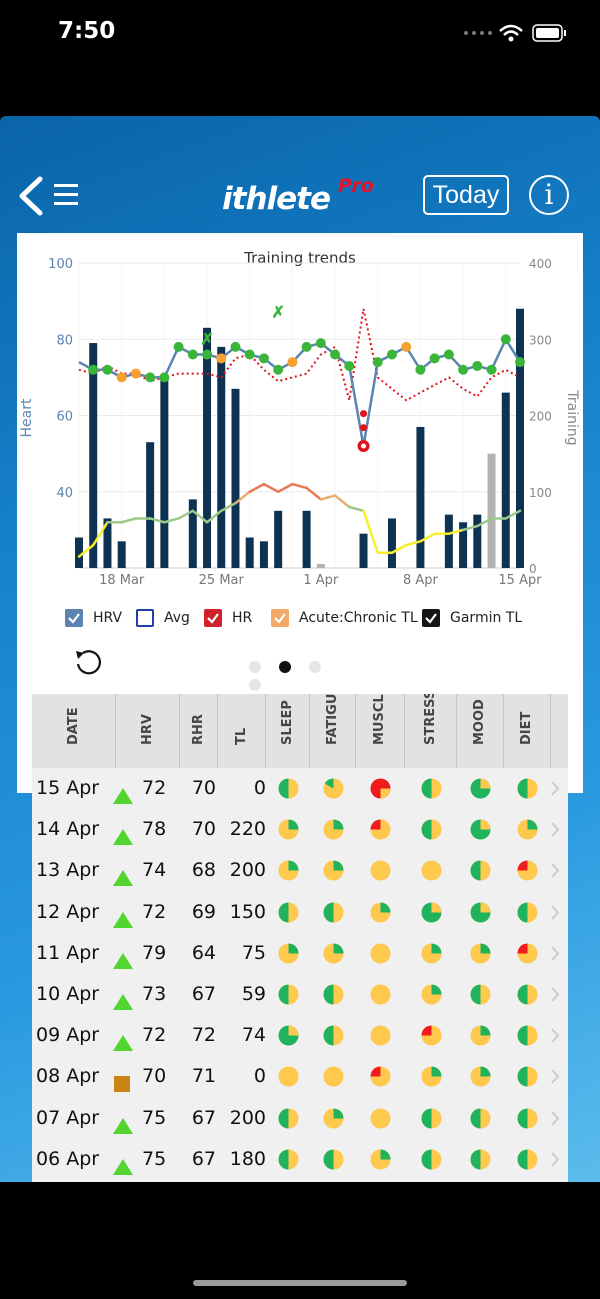 The image size is (600, 1299). I want to click on row-rhr: 64, so click(203, 952).